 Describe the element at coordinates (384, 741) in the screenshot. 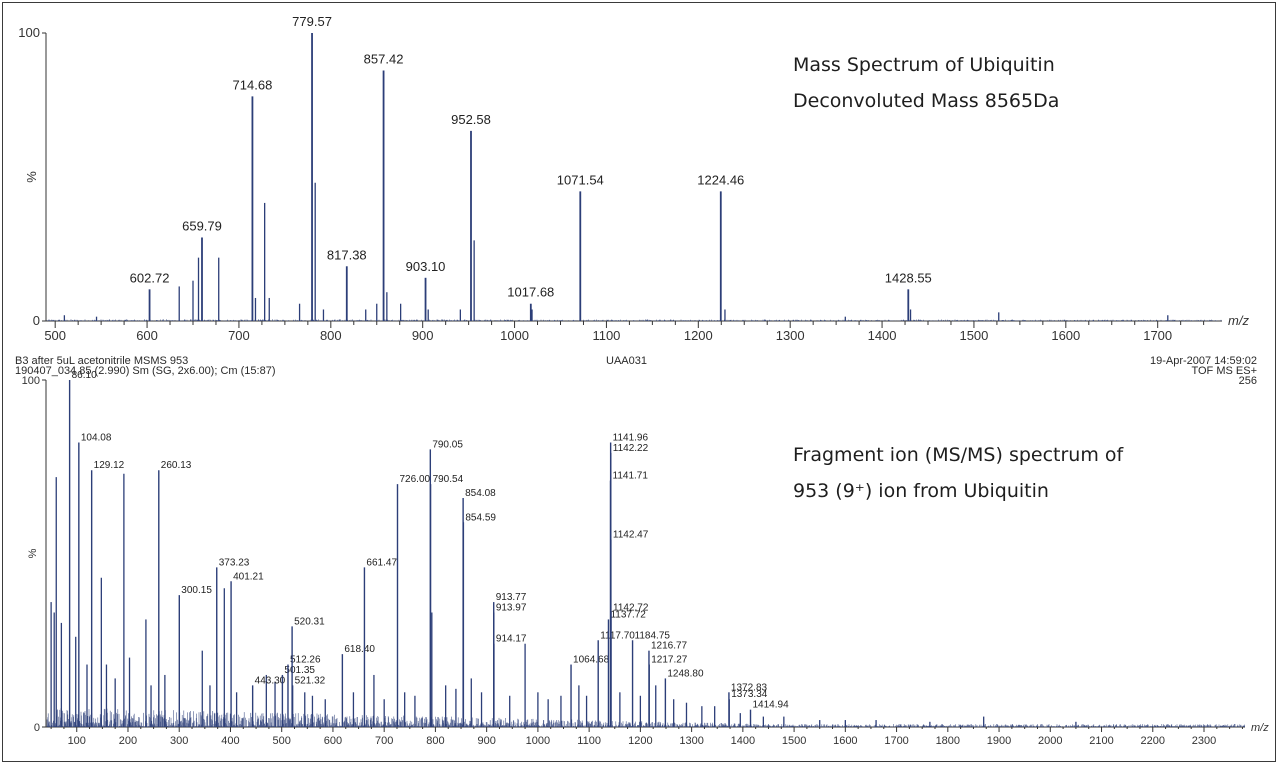

I see `x-tick-label: 700` at that location.